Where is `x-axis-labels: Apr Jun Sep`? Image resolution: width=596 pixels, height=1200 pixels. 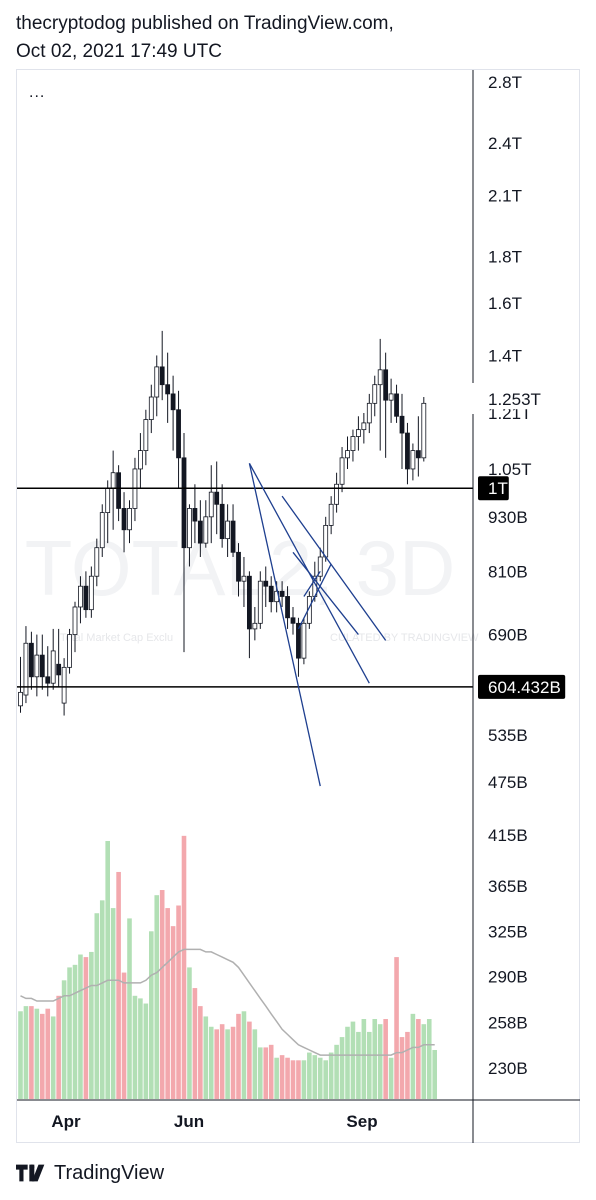 x-axis-labels: Apr Jun Sep is located at coordinates (214, 1121).